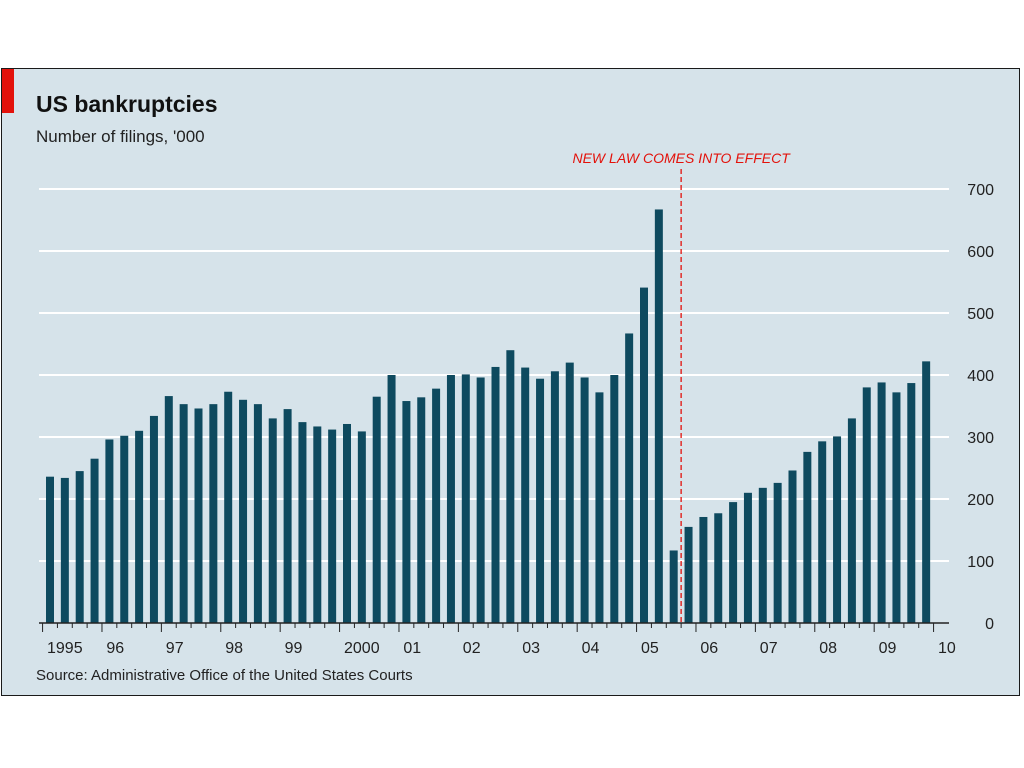  What do you see at coordinates (412, 648) in the screenshot?
I see `x-tick-label: 01` at bounding box center [412, 648].